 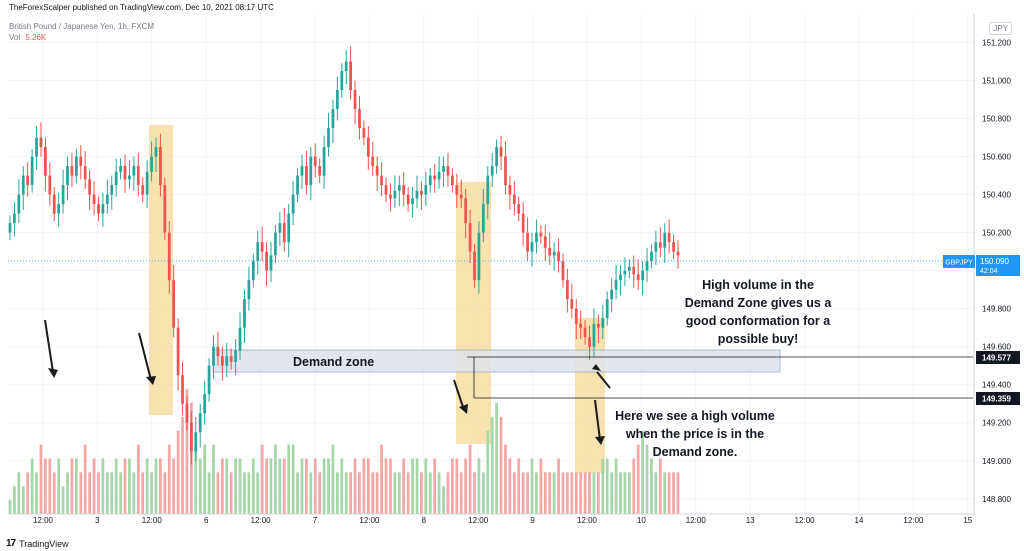 I want to click on tradingview-brand: 17 TradingView, so click(x=37, y=543).